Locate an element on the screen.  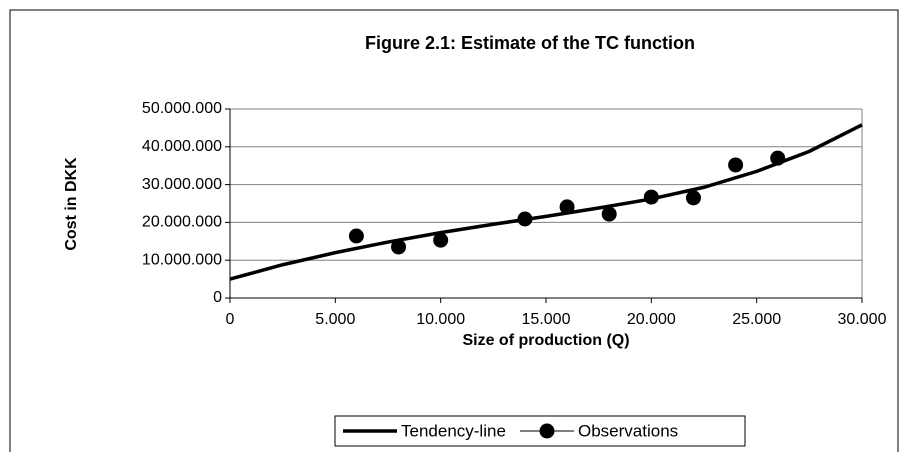
x-tick-label: 25.000 is located at coordinates (756, 319).